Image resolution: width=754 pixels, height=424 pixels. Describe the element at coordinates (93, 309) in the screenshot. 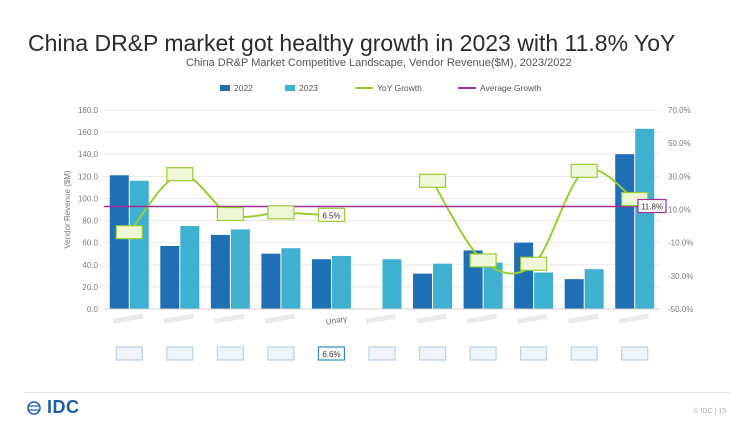

I see `y-tick-label: 0.0` at that location.